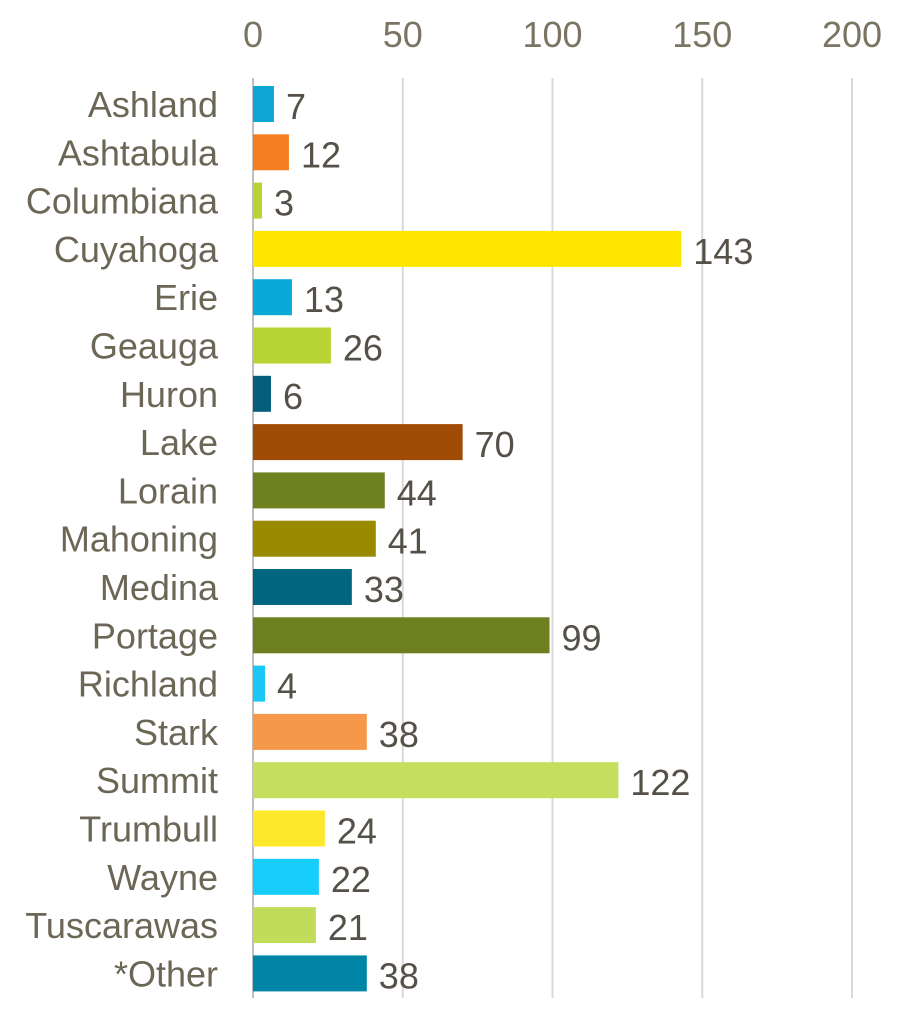 Image resolution: width=910 pixels, height=1024 pixels. I want to click on value-label: 3, so click(284, 203).